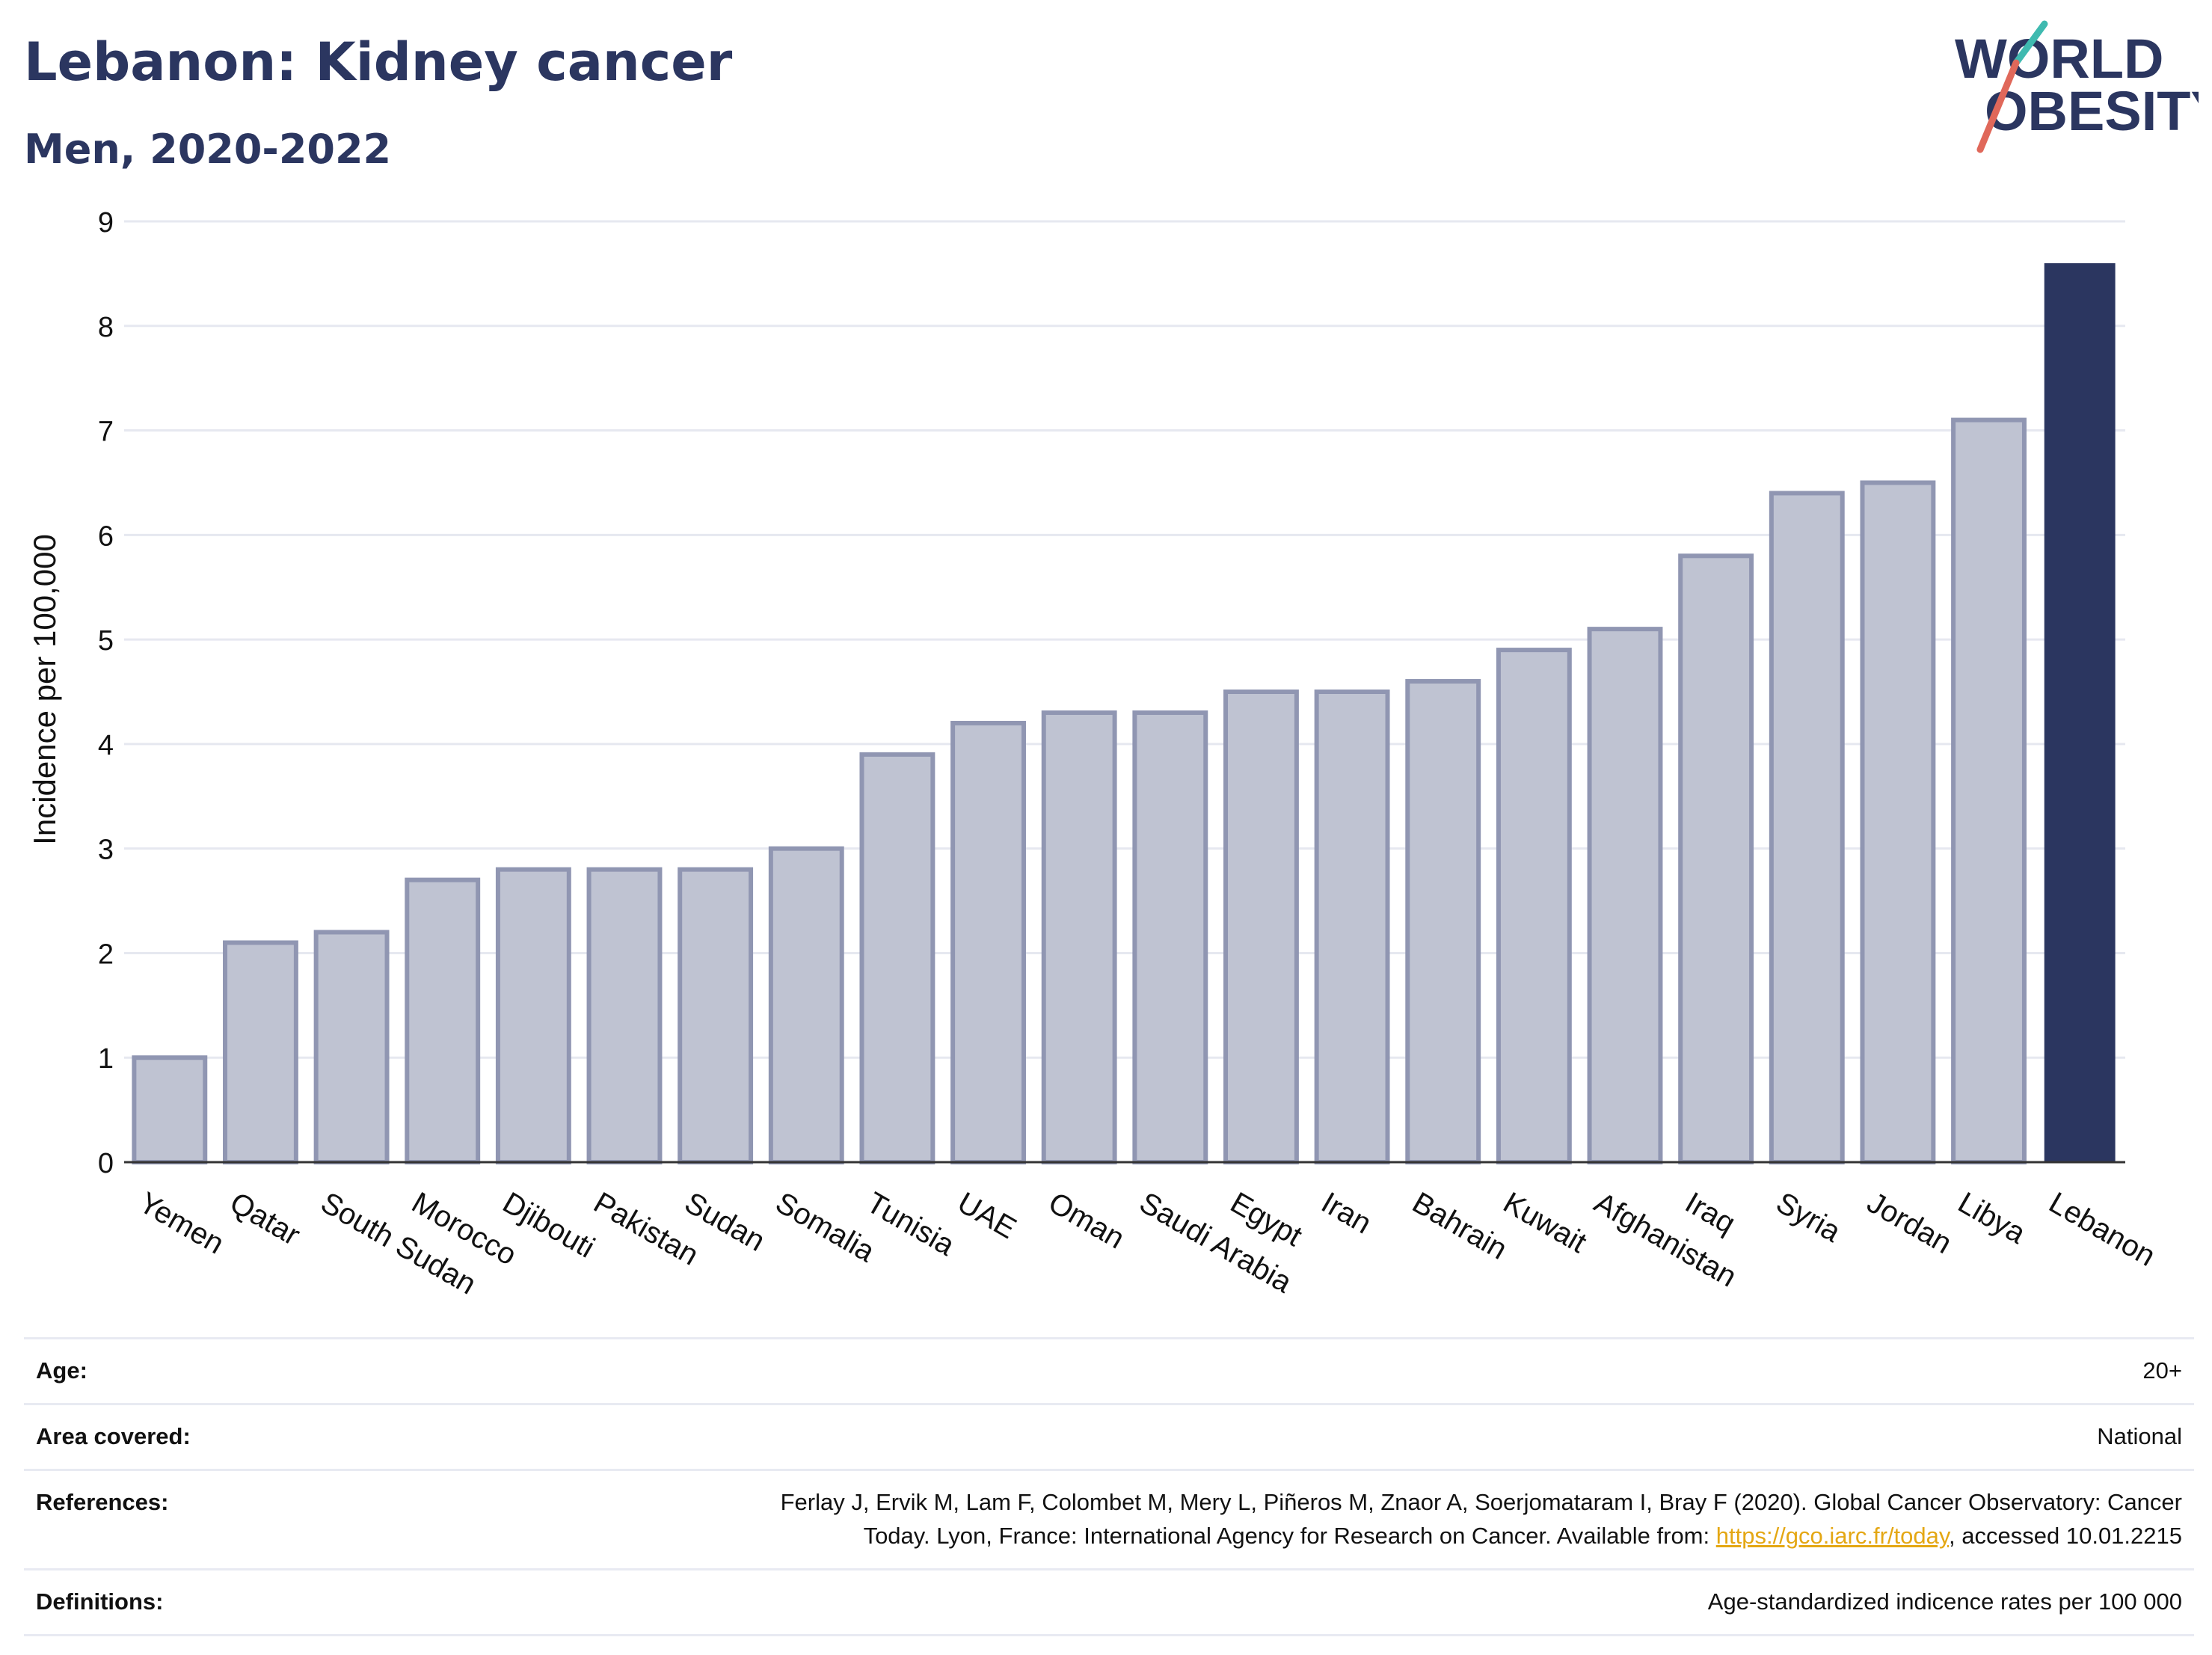  What do you see at coordinates (1989, 790) in the screenshot?
I see `bar-libya` at bounding box center [1989, 790].